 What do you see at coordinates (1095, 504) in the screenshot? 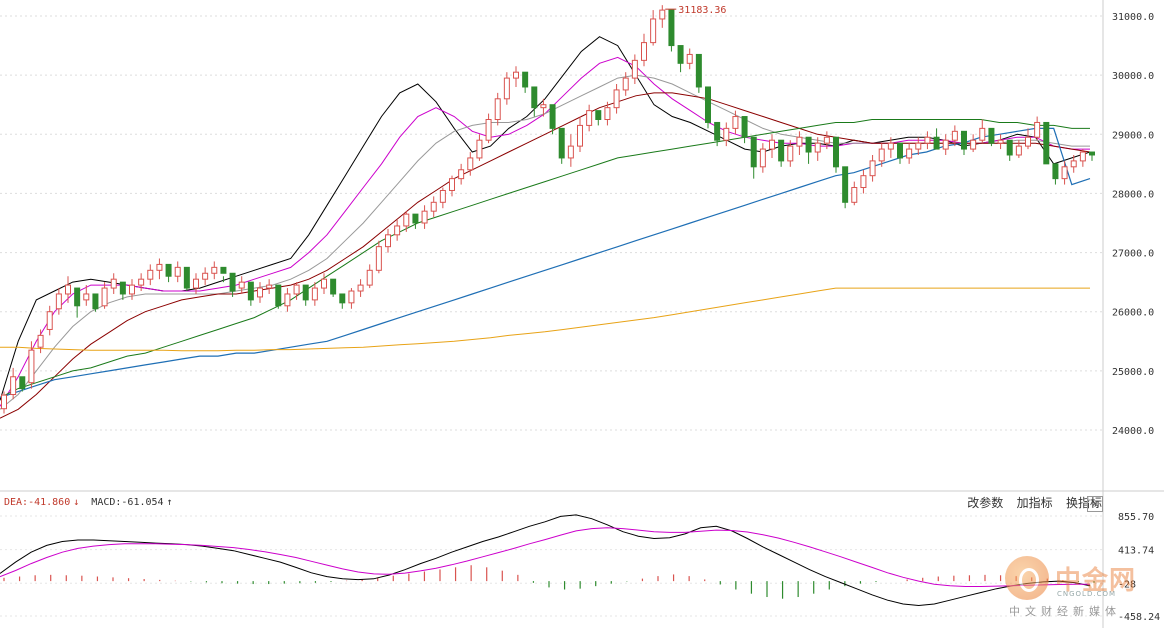
I see `close-icon: ×` at bounding box center [1095, 504].